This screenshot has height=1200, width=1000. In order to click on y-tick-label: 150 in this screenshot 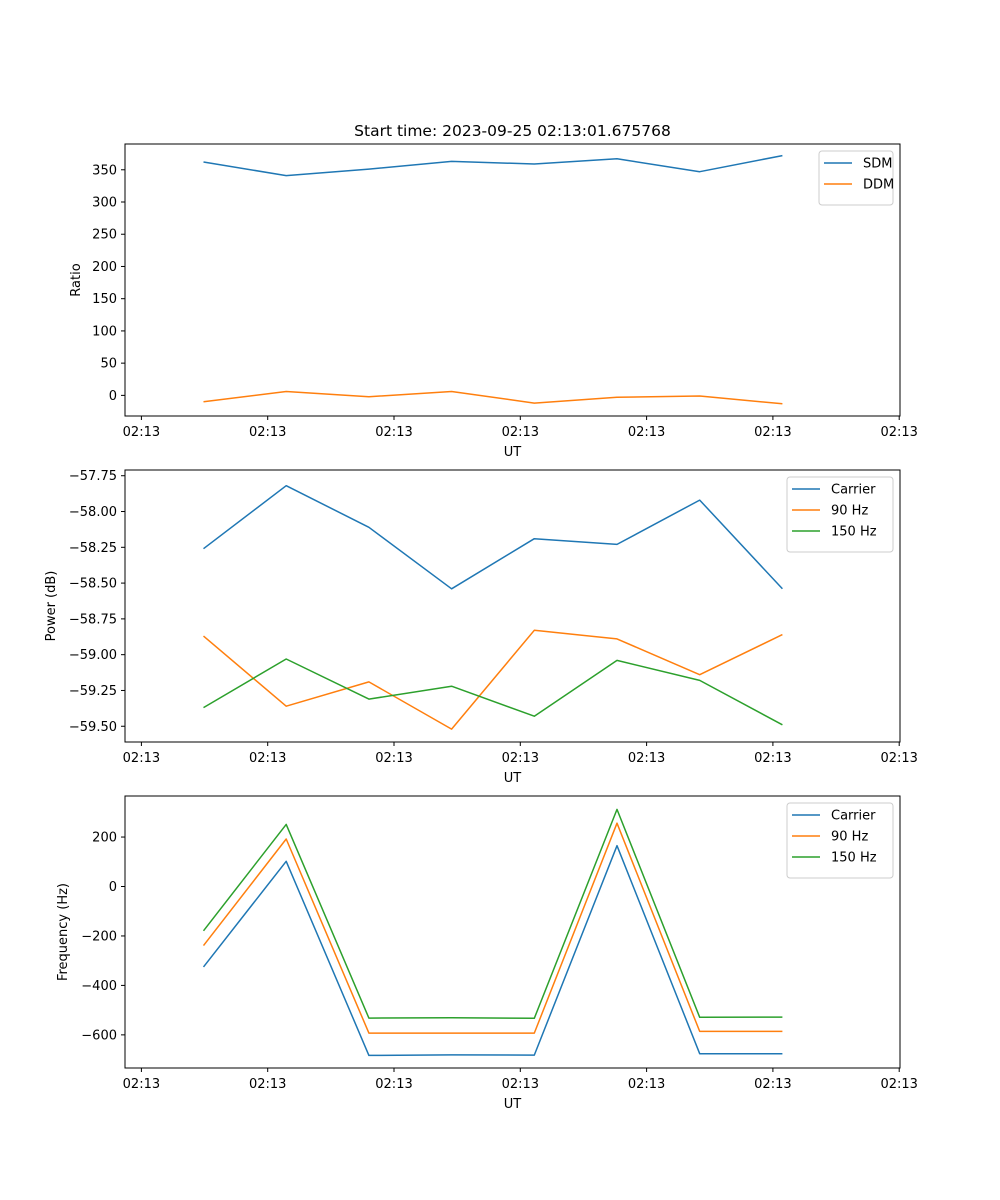, I will do `click(104, 299)`.